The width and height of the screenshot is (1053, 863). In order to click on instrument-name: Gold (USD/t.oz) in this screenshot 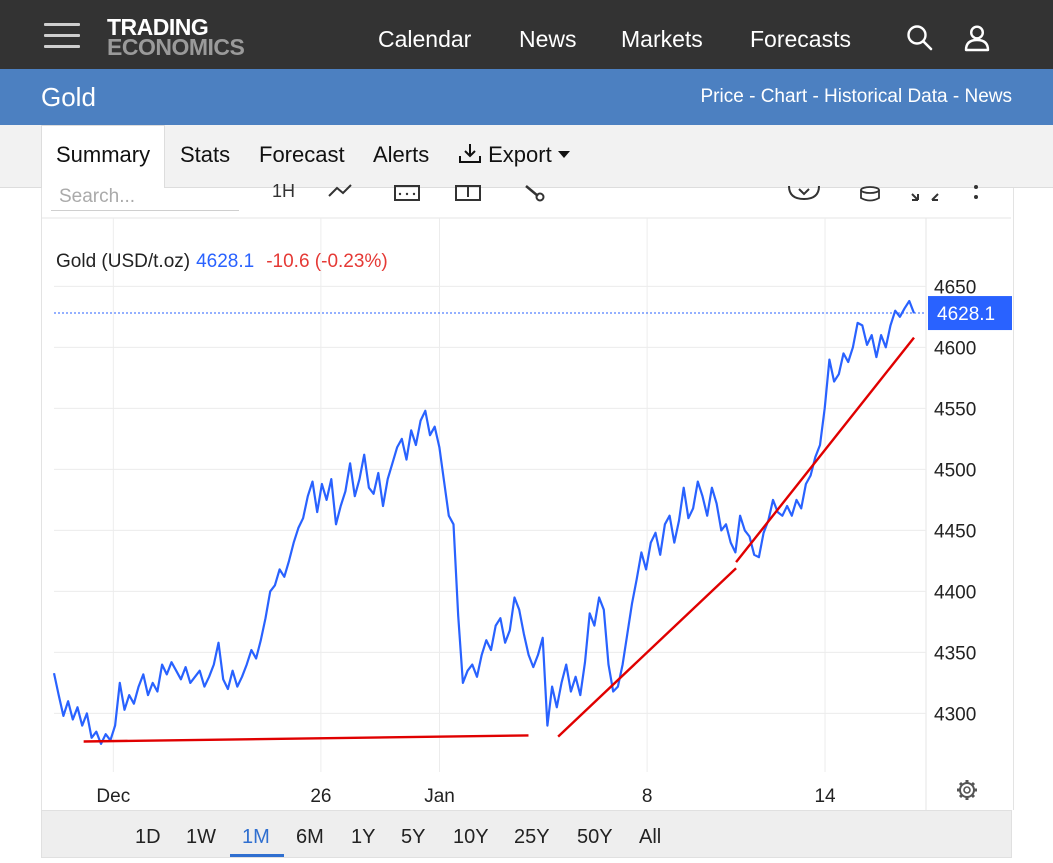, I will do `click(123, 261)`.